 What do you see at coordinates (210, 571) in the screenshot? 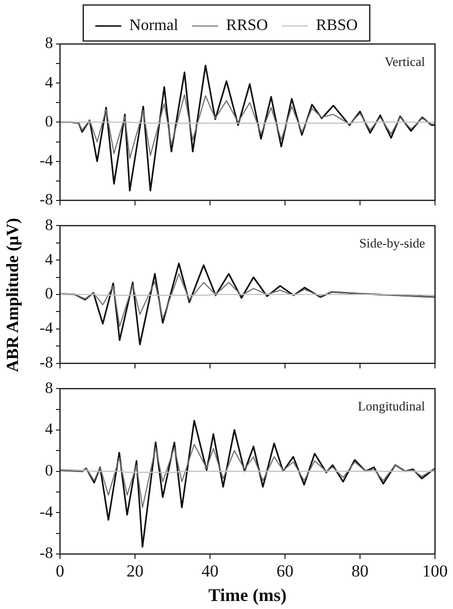
I see `x-tick-label: 40` at bounding box center [210, 571].